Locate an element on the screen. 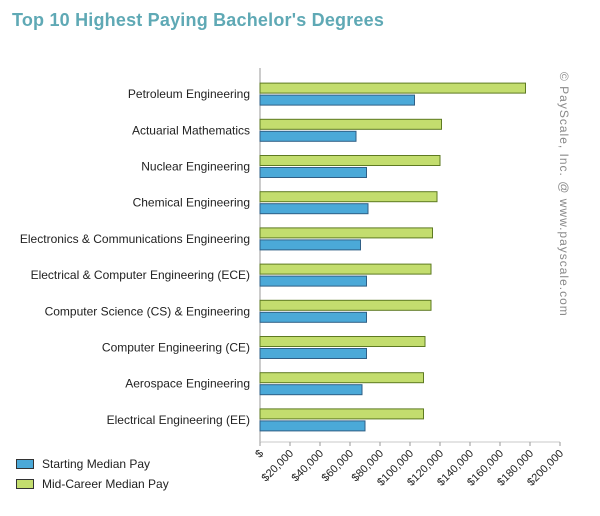 The height and width of the screenshot is (516, 600). category-label: Computer Engineering (CE) is located at coordinates (176, 348).